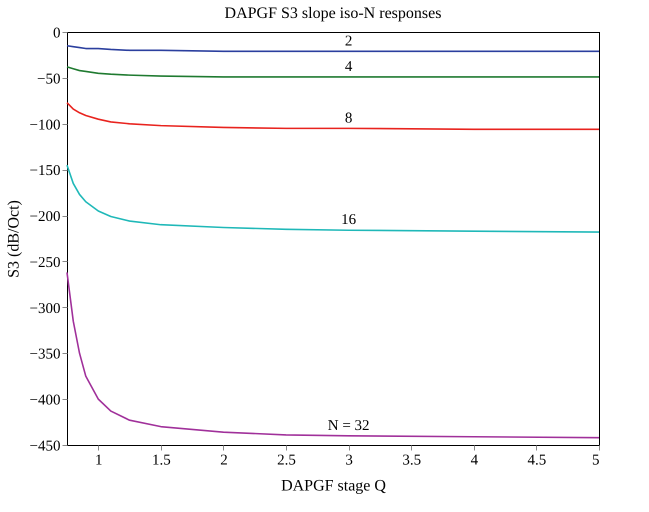 Image resolution: width=649 pixels, height=512 pixels. What do you see at coordinates (474, 460) in the screenshot?
I see `x-tick-label: 4` at bounding box center [474, 460].